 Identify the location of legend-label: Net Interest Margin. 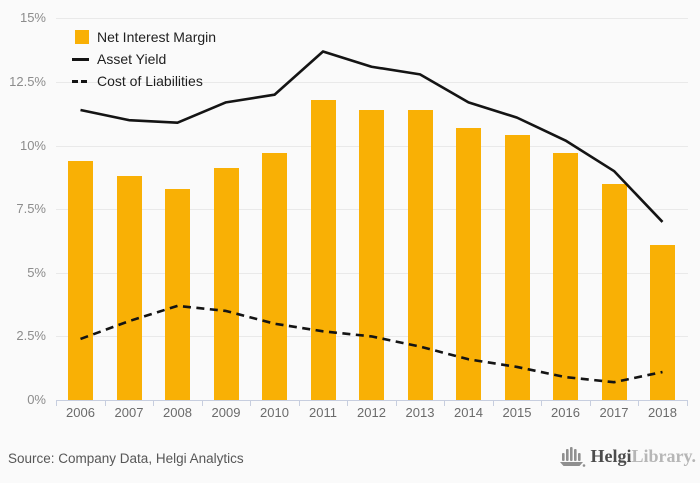
(157, 37).